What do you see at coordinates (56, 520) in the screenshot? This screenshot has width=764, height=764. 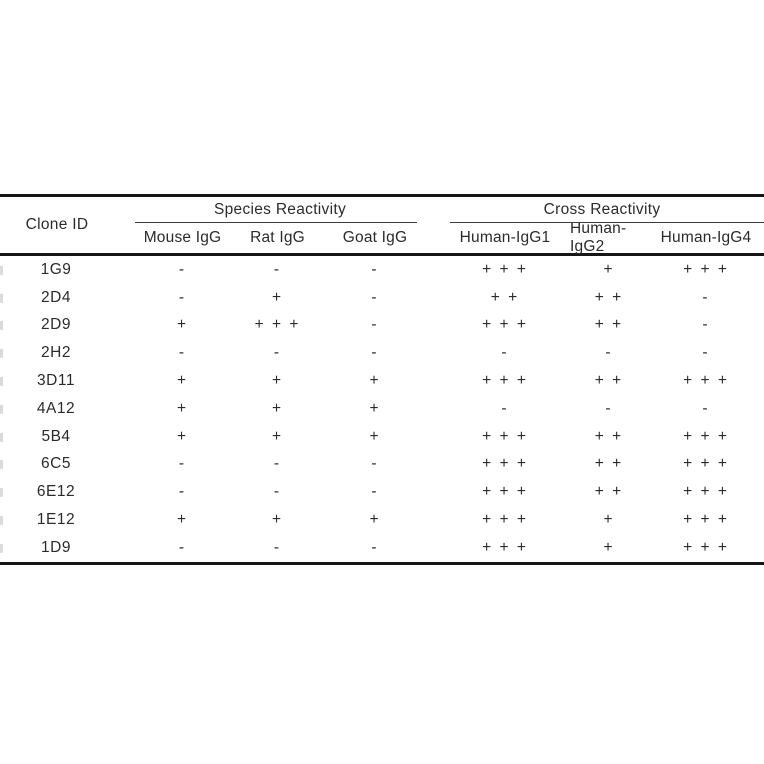 I see `clone-id-cell: 1E12` at bounding box center [56, 520].